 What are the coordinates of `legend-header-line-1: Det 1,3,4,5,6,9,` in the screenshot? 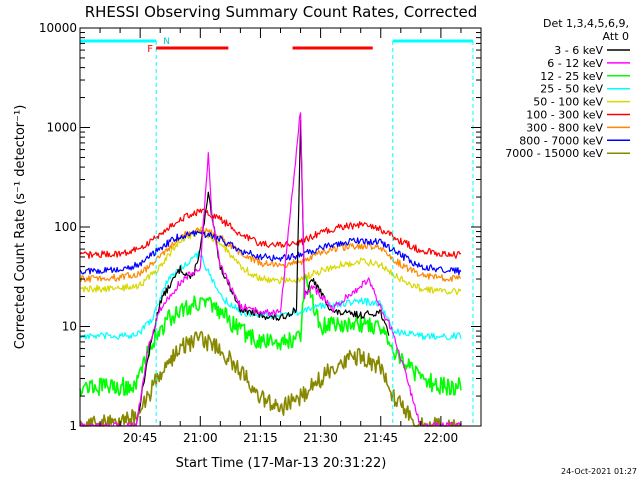 It's located at (586, 23).